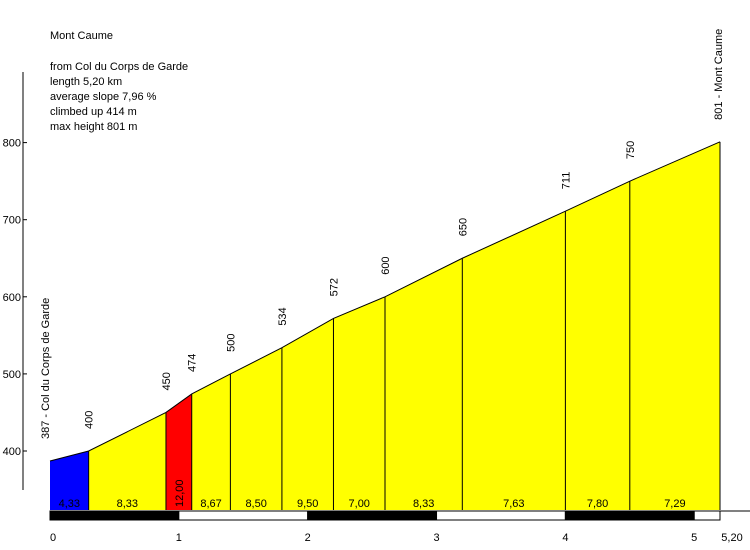 The image size is (750, 550). Describe the element at coordinates (119, 67) in the screenshot. I see `route-start: from Col du Corps de Garde` at that location.